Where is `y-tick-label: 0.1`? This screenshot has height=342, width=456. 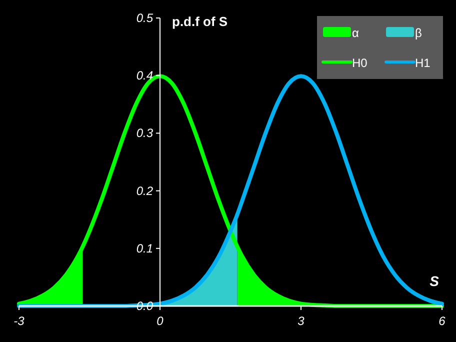
y-tick-label: 0.1 is located at coordinates (144, 248).